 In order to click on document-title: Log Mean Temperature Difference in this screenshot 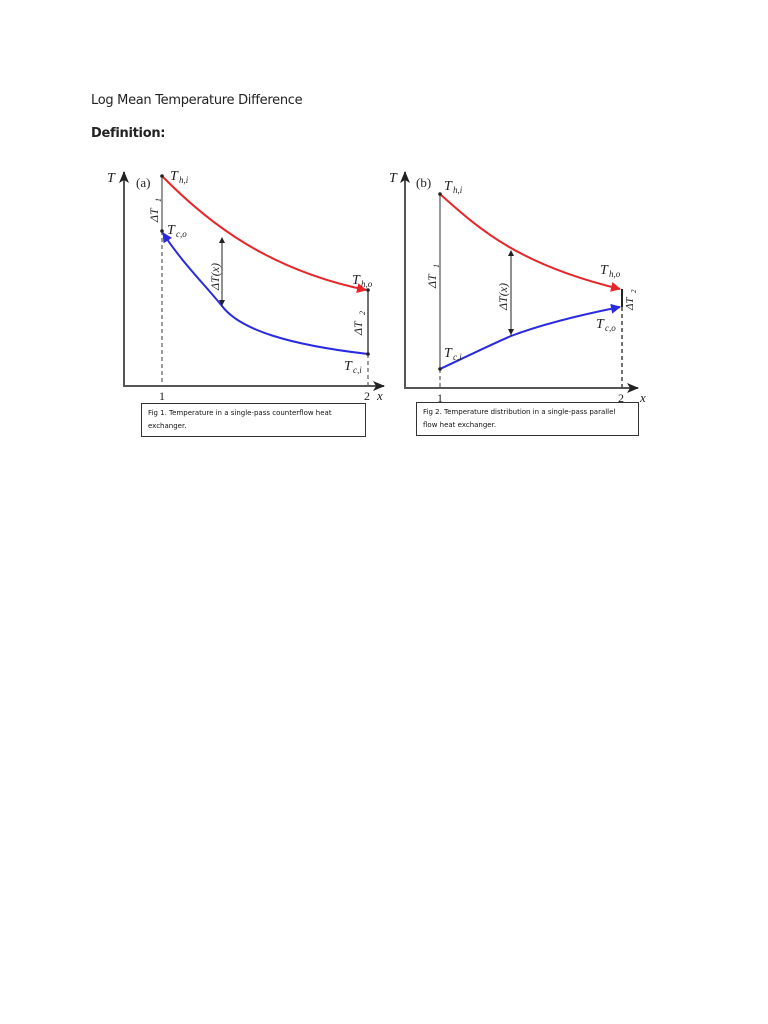, I will do `click(197, 100)`.